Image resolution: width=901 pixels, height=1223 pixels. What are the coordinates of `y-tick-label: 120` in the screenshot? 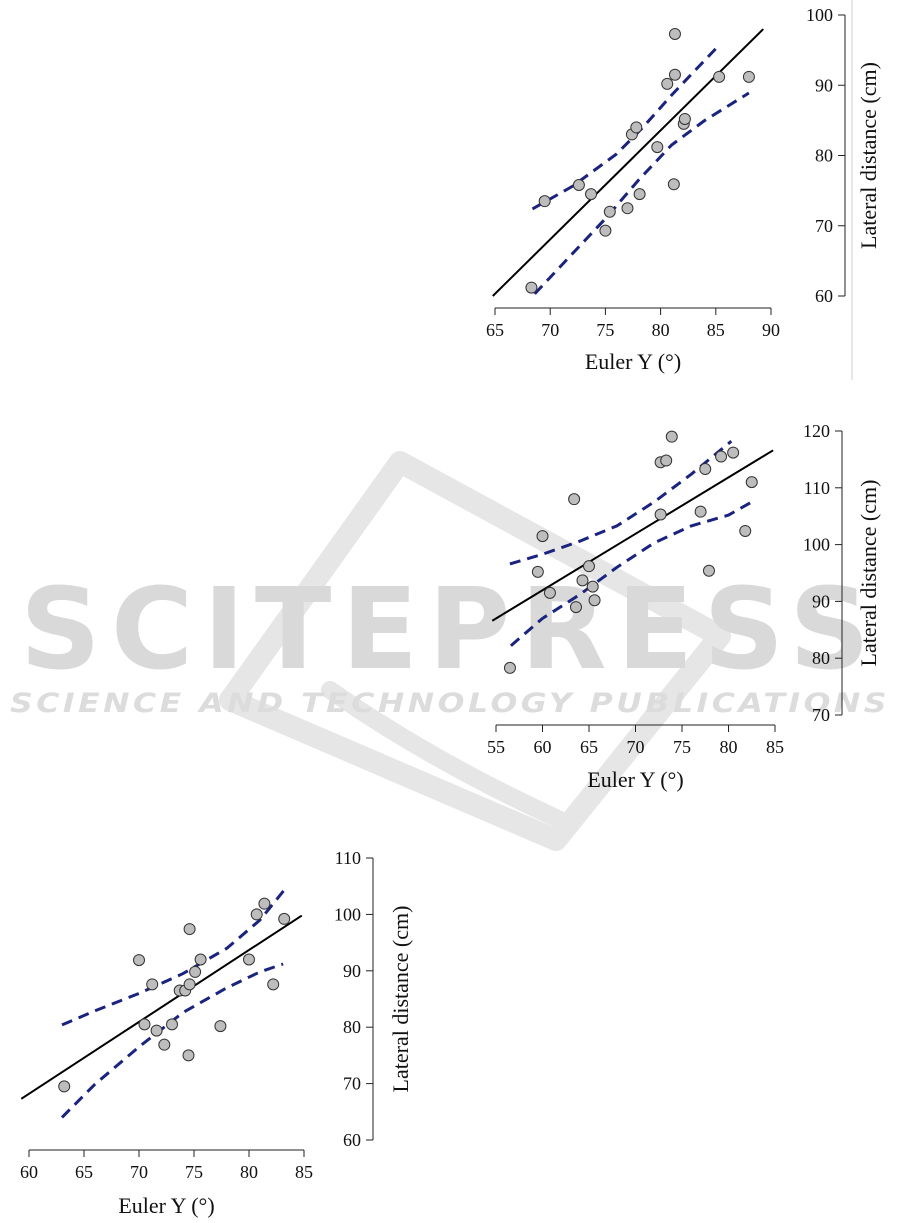 It's located at (816, 431).